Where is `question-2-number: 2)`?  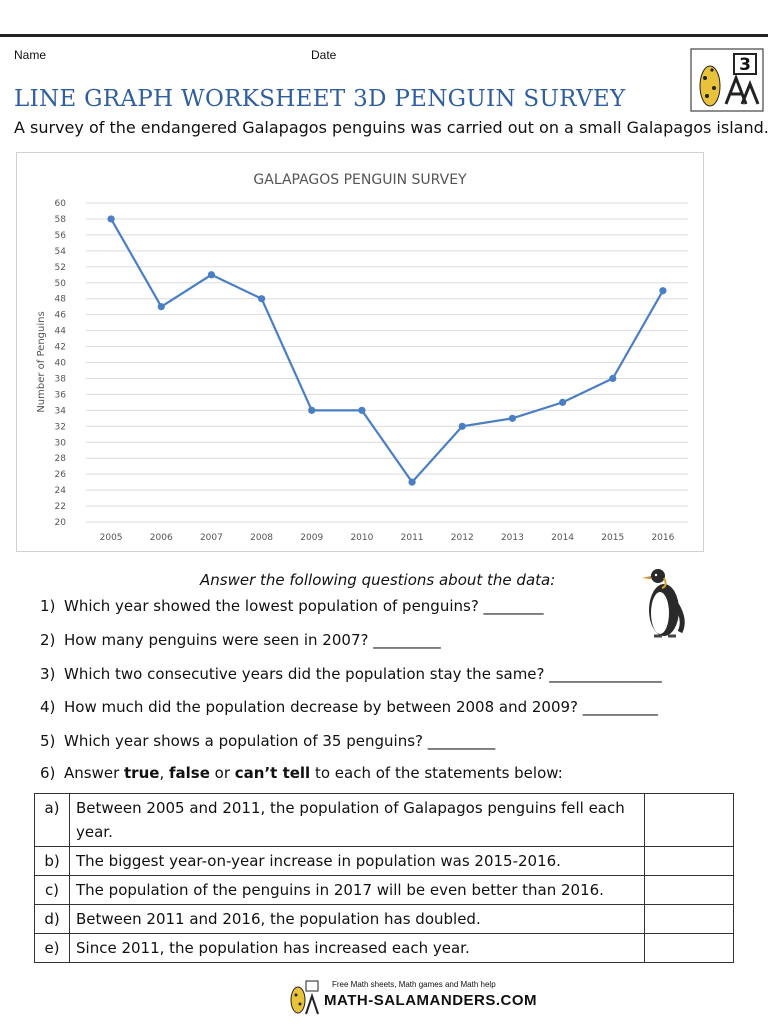 question-2-number: 2) is located at coordinates (48, 640).